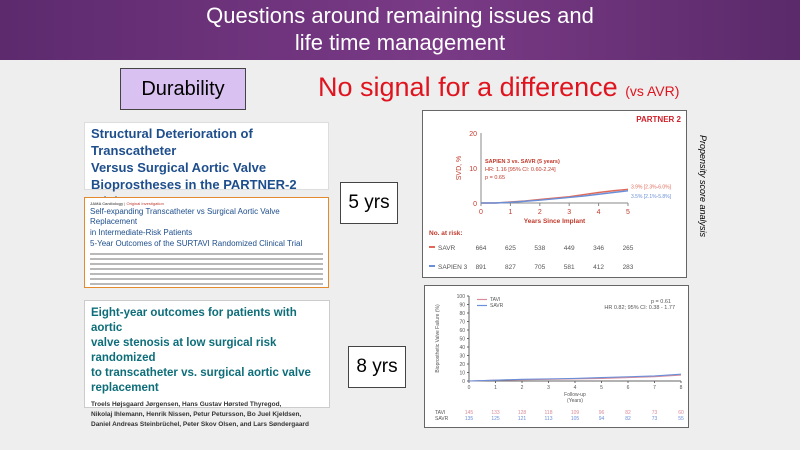 The width and height of the screenshot is (800, 450). Describe the element at coordinates (498, 87) in the screenshot. I see `no-signal-heading: No signal for a difference (vs AVR)` at that location.